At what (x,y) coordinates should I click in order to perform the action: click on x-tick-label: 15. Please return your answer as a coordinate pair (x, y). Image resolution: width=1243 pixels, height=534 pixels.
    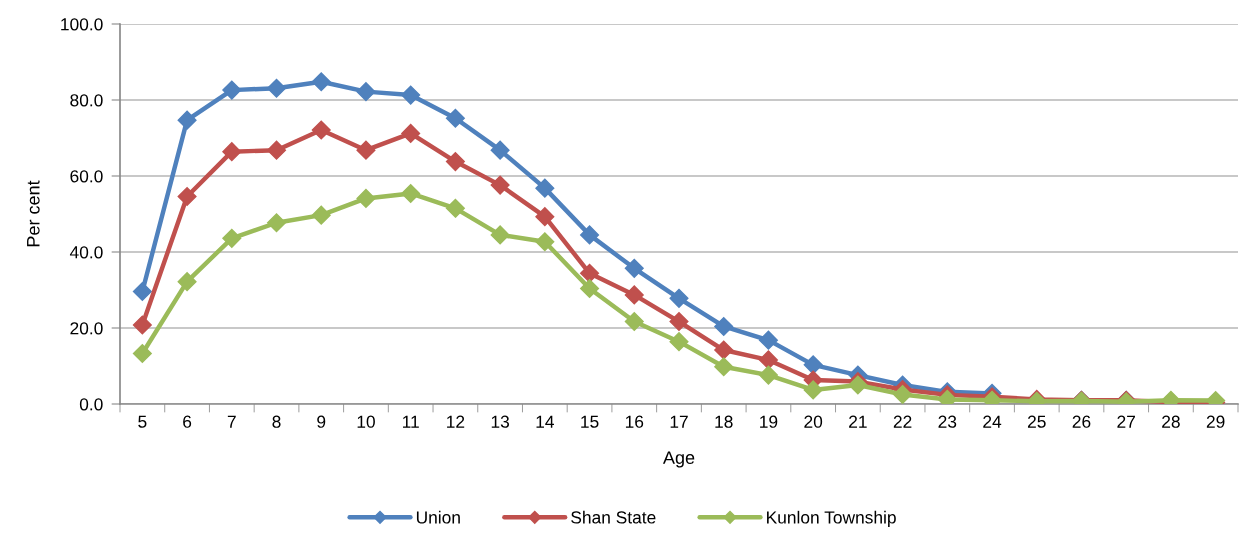
    Looking at the image, I should click on (590, 421).